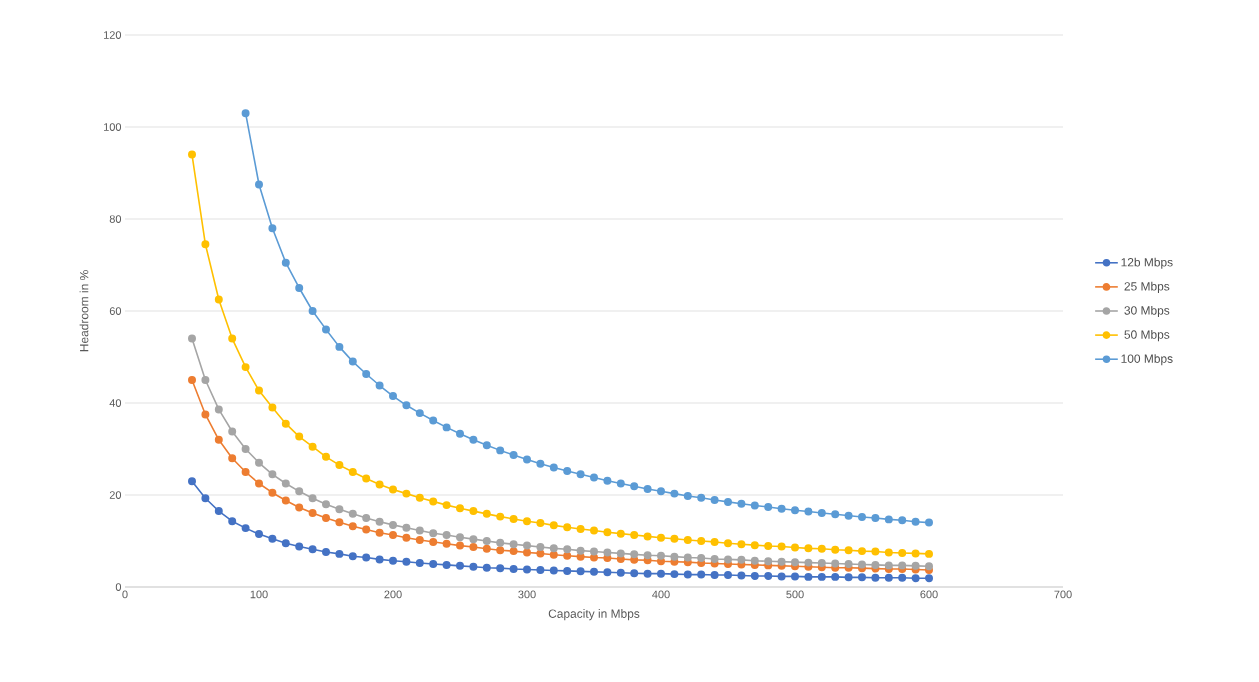  I want to click on x-axis-title: Capacity in Mbps, so click(594, 615).